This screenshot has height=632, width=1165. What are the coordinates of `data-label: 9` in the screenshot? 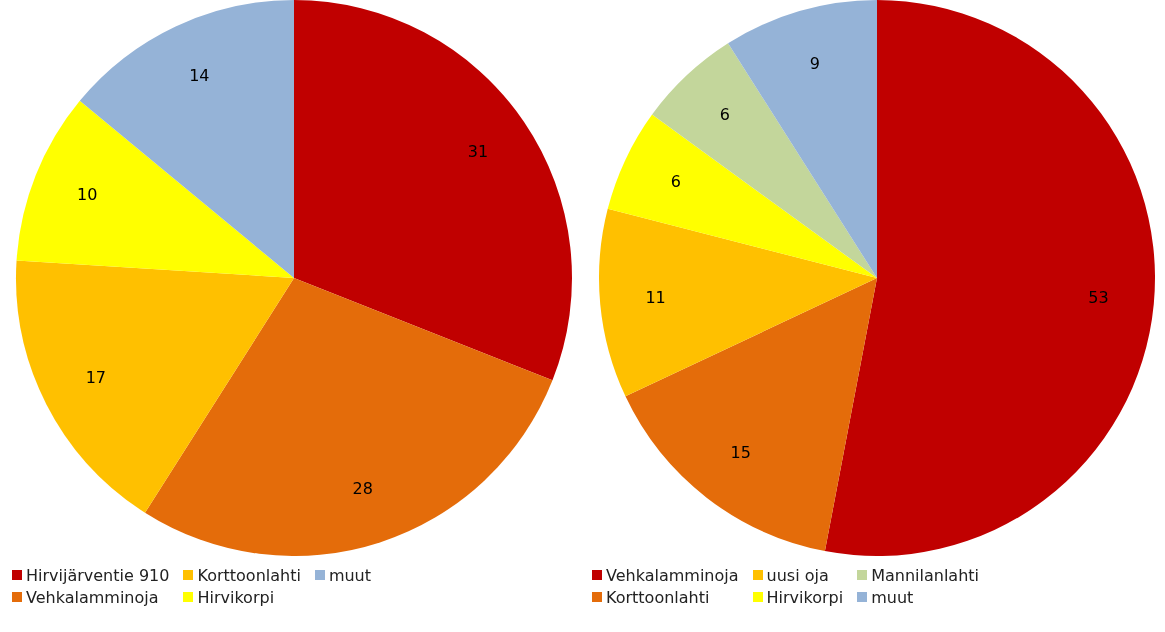 It's located at (815, 63).